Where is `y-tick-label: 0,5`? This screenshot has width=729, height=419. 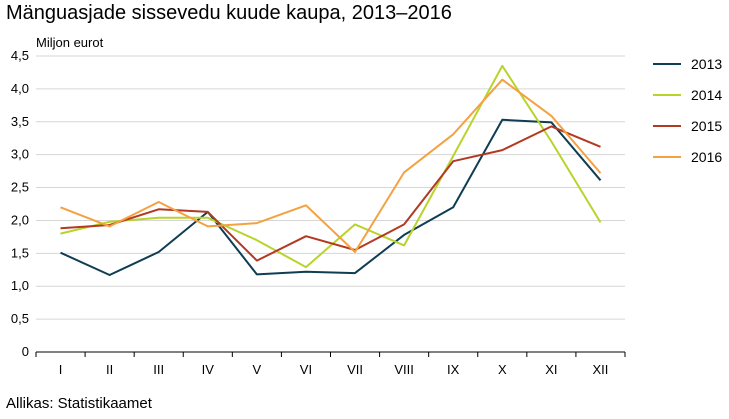 y-tick-label: 0,5 is located at coordinates (20, 318).